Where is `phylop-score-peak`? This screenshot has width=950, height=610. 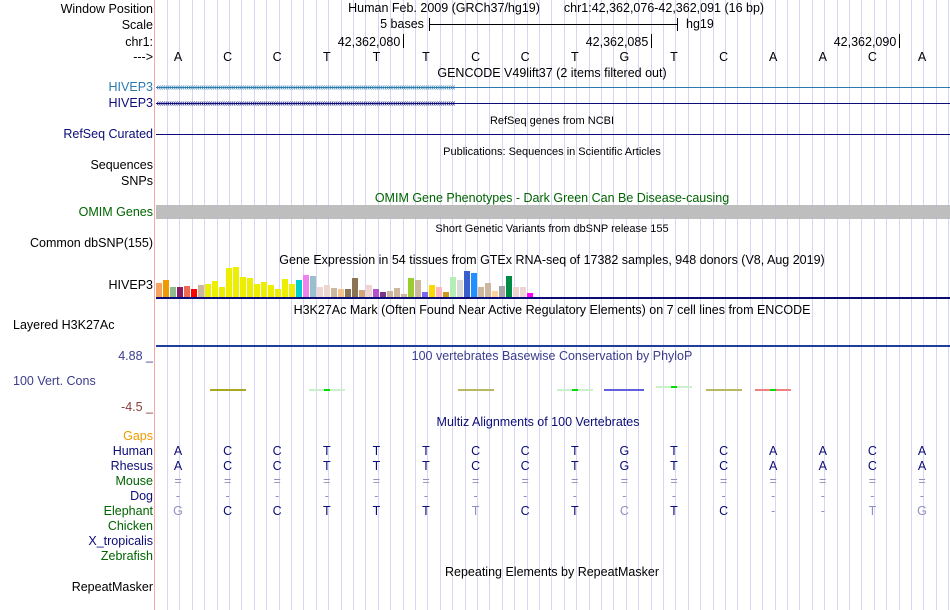
phylop-score-peak is located at coordinates (326, 390).